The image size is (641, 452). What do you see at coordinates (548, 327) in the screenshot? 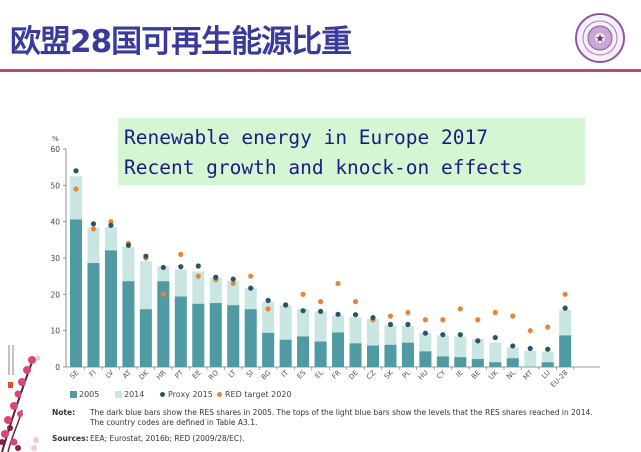
I see `red-target-2020-LU` at bounding box center [548, 327].